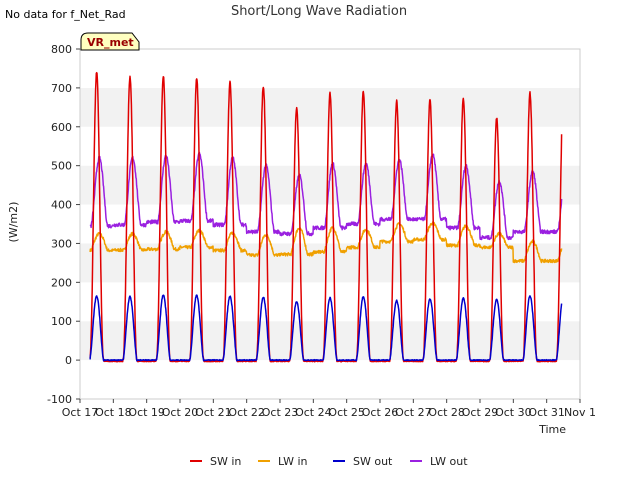 Image resolution: width=640 pixels, height=480 pixels. I want to click on x-tick-label: Oct 20, so click(180, 412).